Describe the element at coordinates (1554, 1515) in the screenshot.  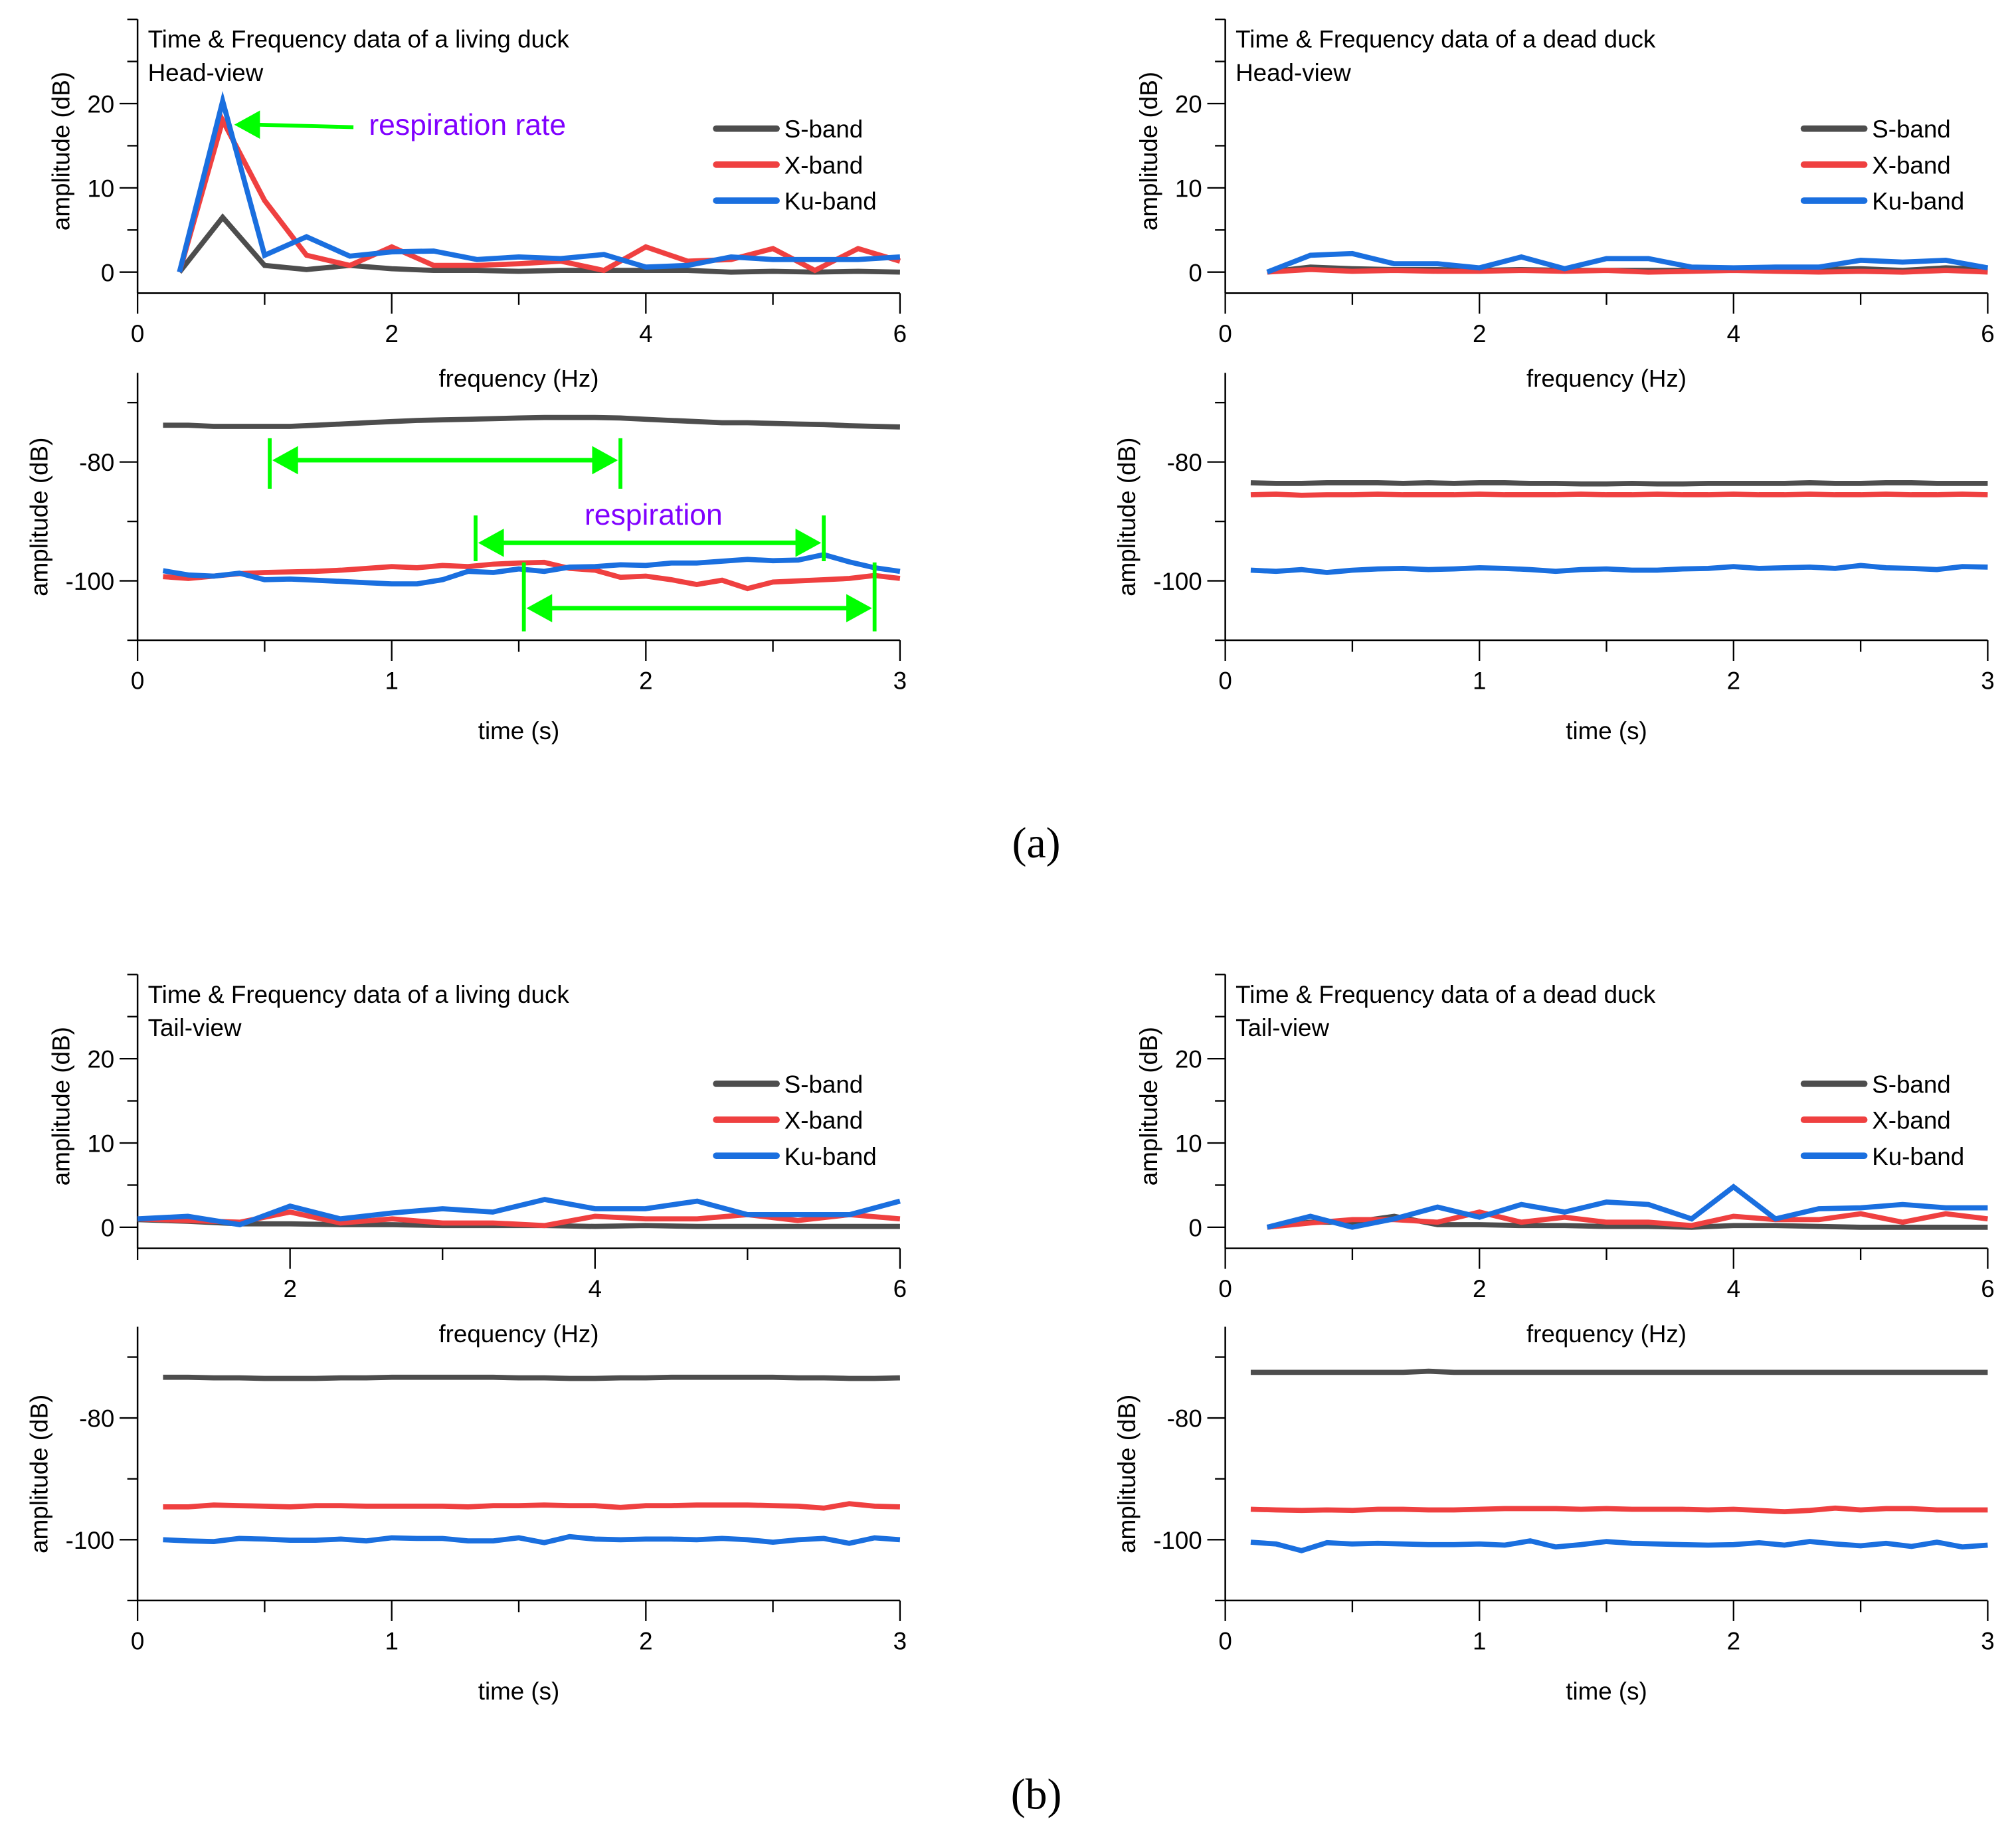
I see `chart-b-dead-time: 0 1 2 3 -80 -100 time (s) amplitude (dB)` at that location.